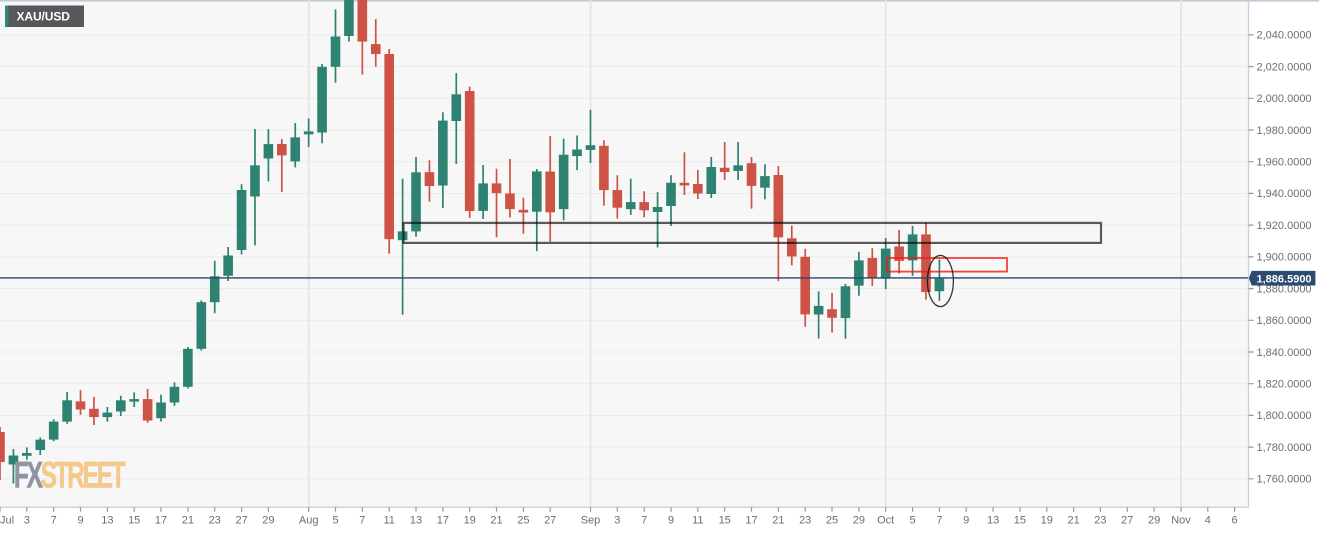  I want to click on svg-text: 1,940.0000, so click(1284, 194).